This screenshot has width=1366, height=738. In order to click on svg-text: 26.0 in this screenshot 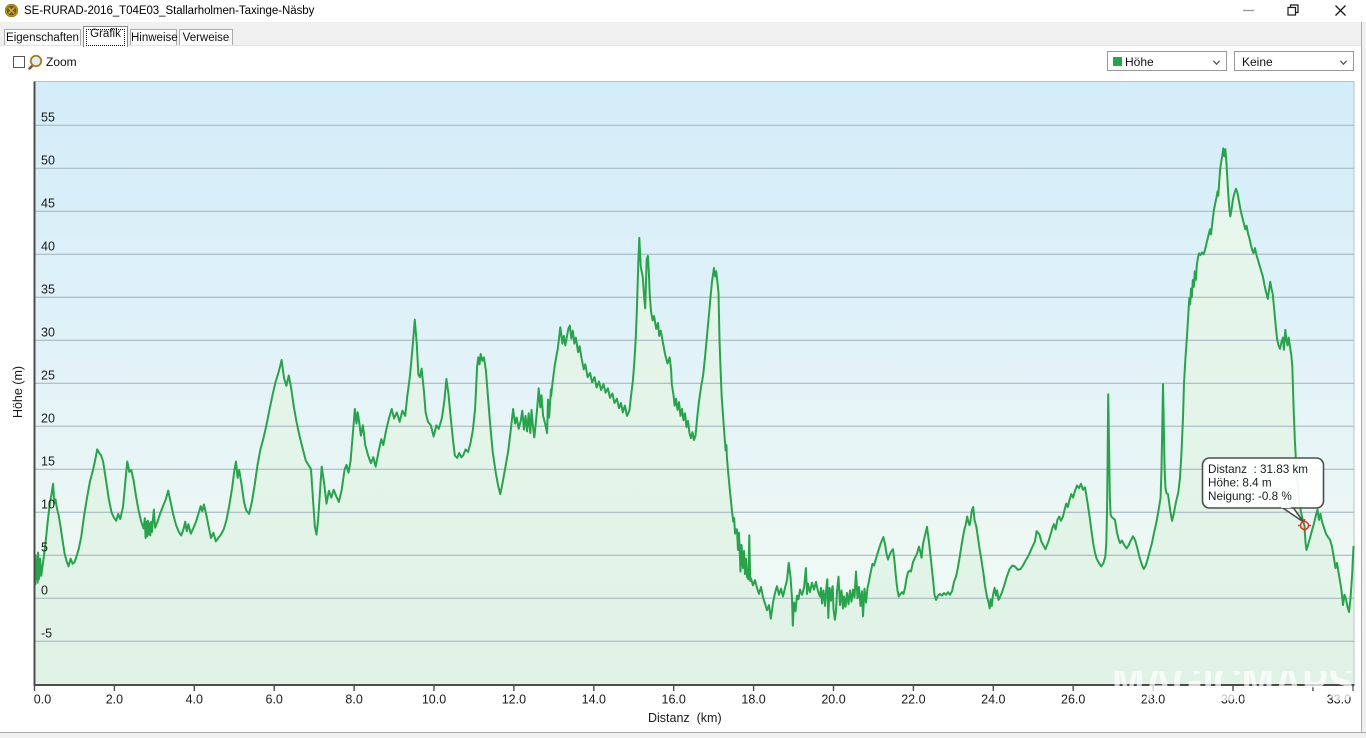, I will do `click(1073, 700)`.